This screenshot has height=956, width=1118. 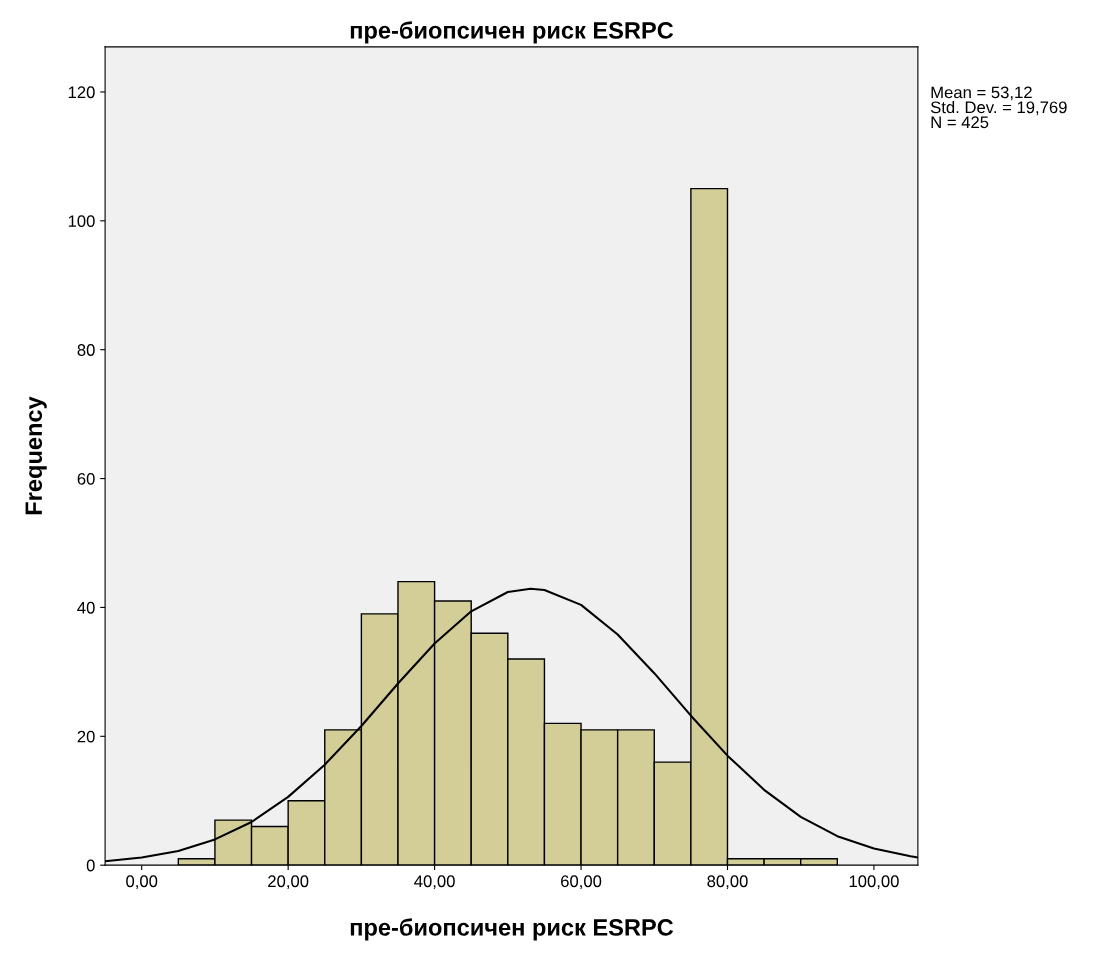 I want to click on y-tick-label: 80, so click(x=86, y=350).